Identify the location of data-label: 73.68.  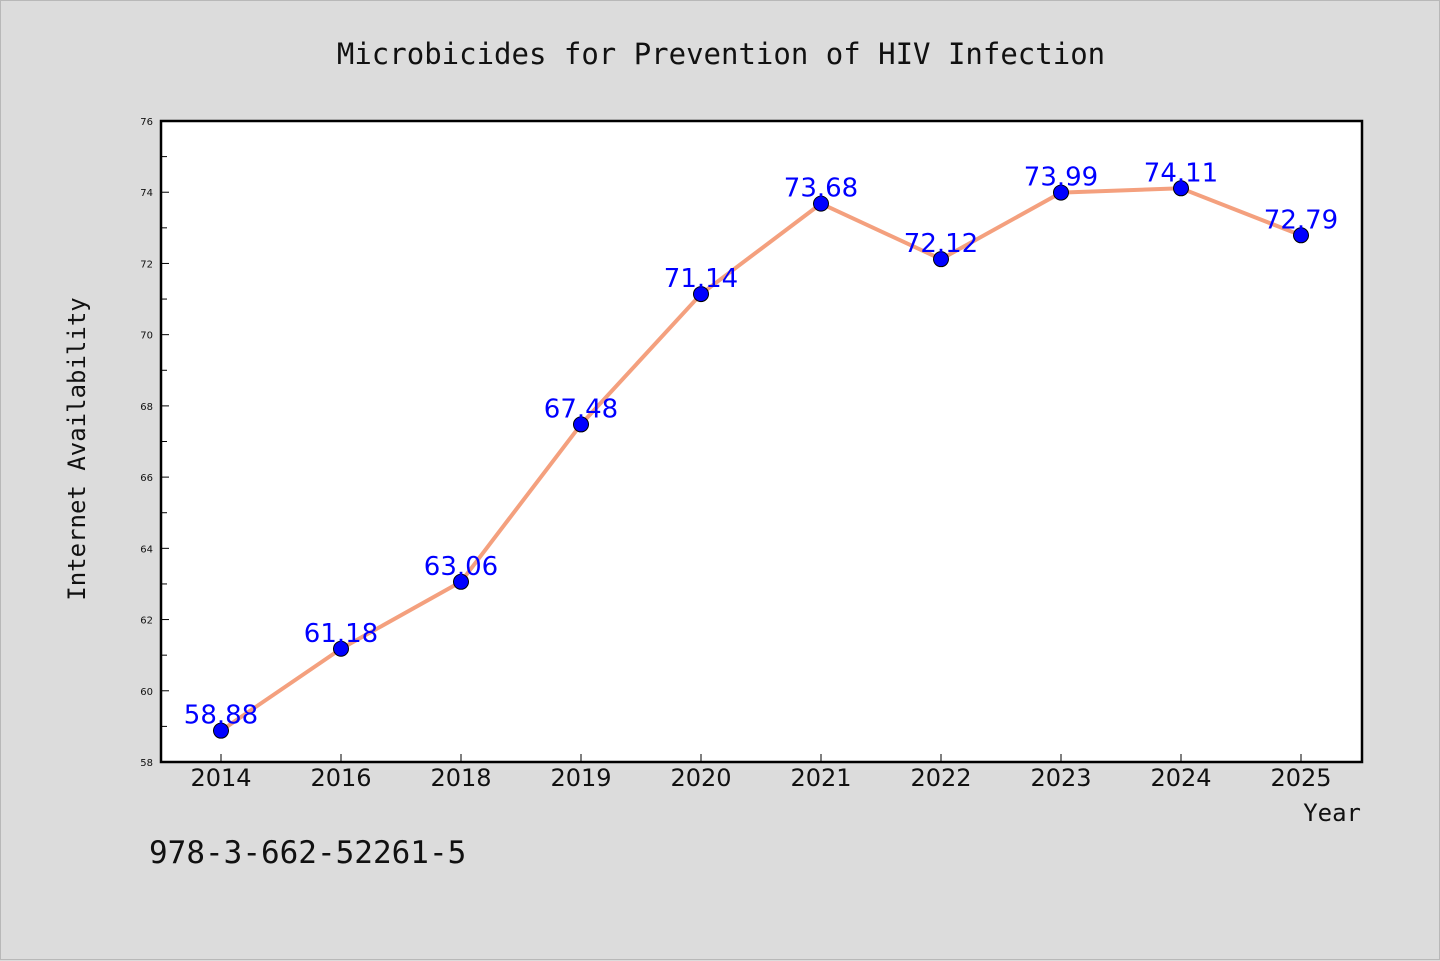
(821, 189).